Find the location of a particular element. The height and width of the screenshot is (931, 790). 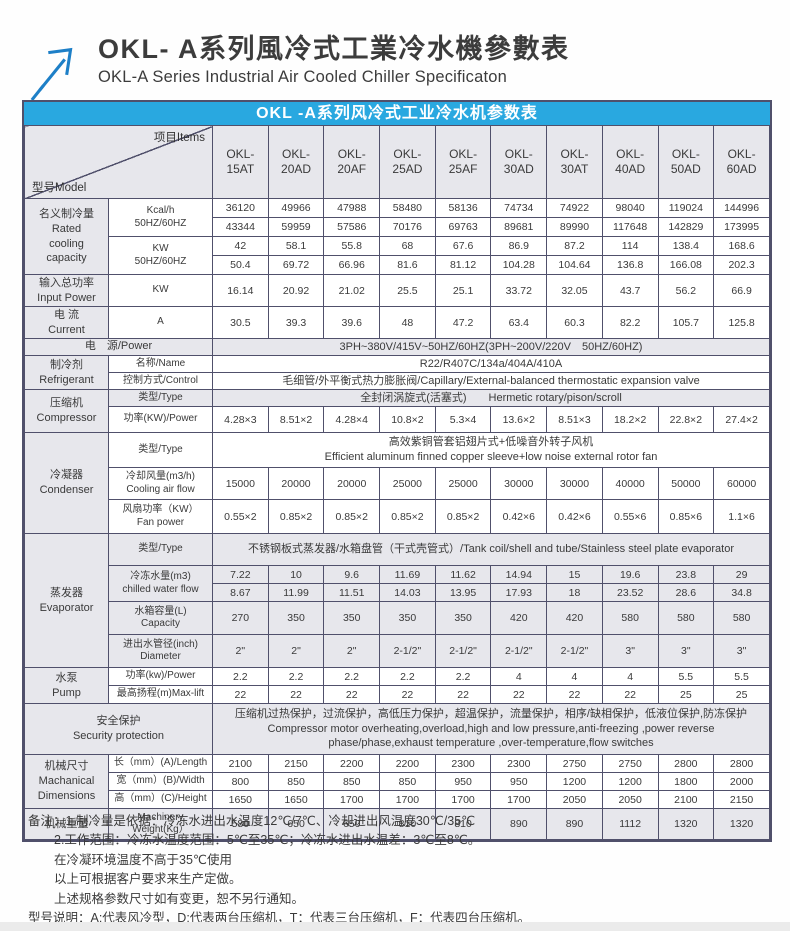

value-cell: 20000 is located at coordinates (296, 483).